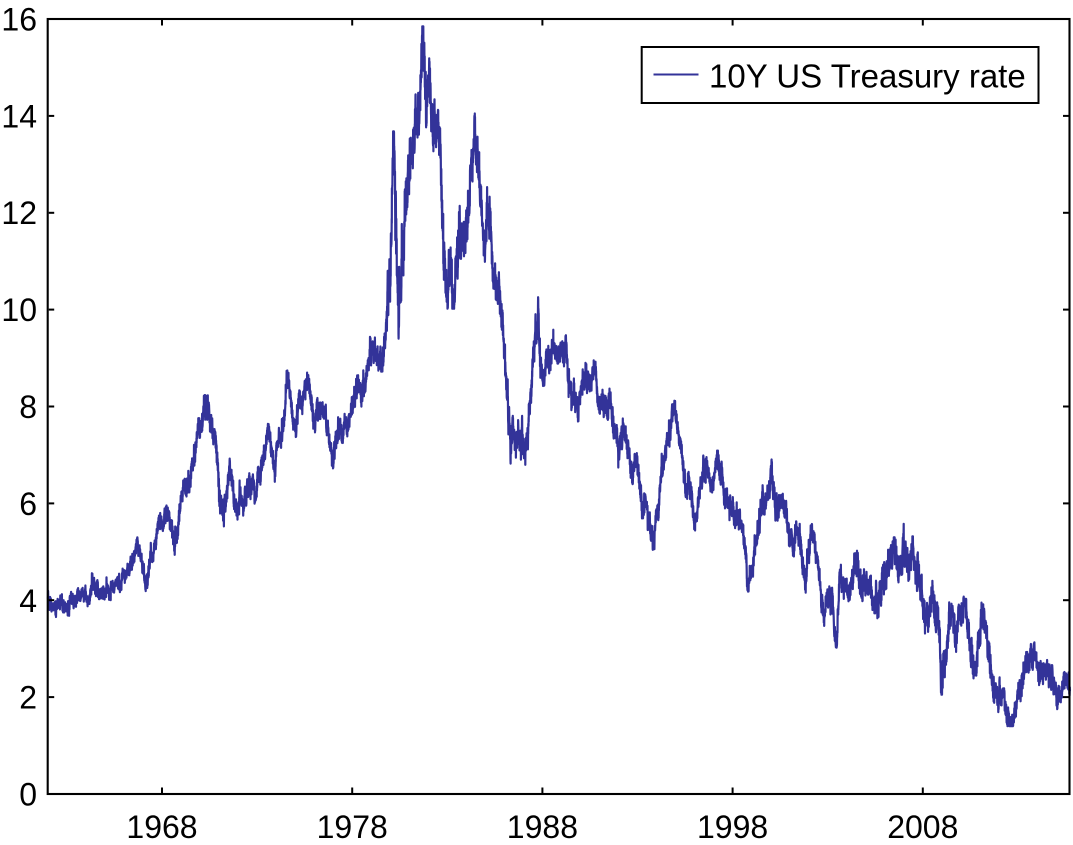  Describe the element at coordinates (19, 213) in the screenshot. I see `svg-text: 12` at that location.